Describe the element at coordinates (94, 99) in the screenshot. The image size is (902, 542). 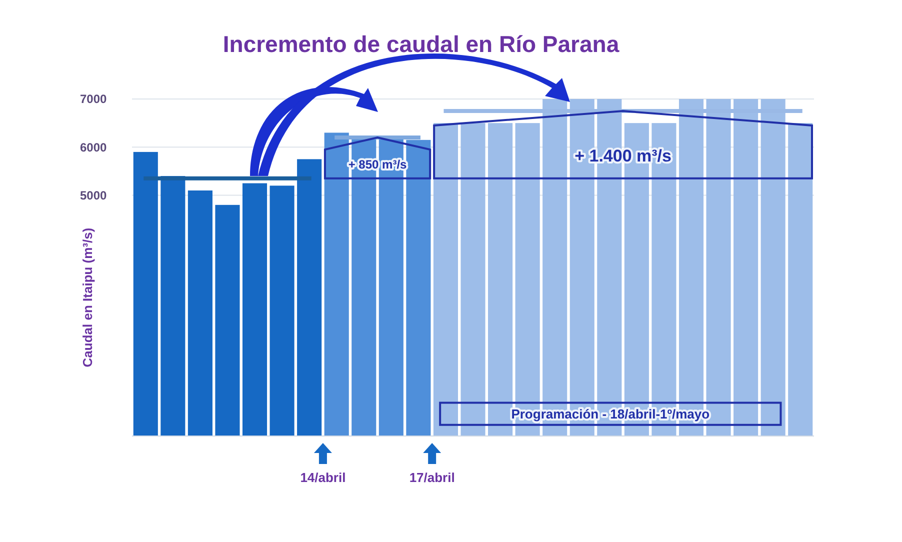
I see `y-tick-label: 7000` at that location.